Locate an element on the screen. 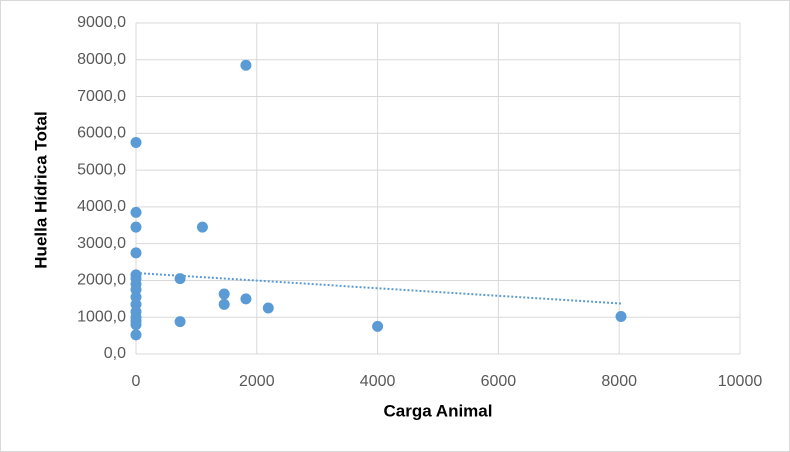 The image size is (790, 452). y-tick-label: 5000,0 is located at coordinates (101, 169).